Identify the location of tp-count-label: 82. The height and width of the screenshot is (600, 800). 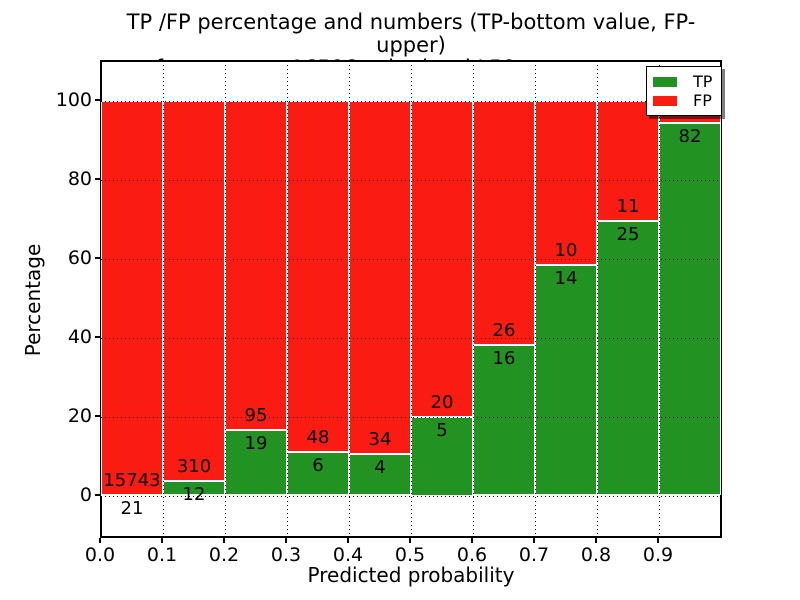
(690, 137).